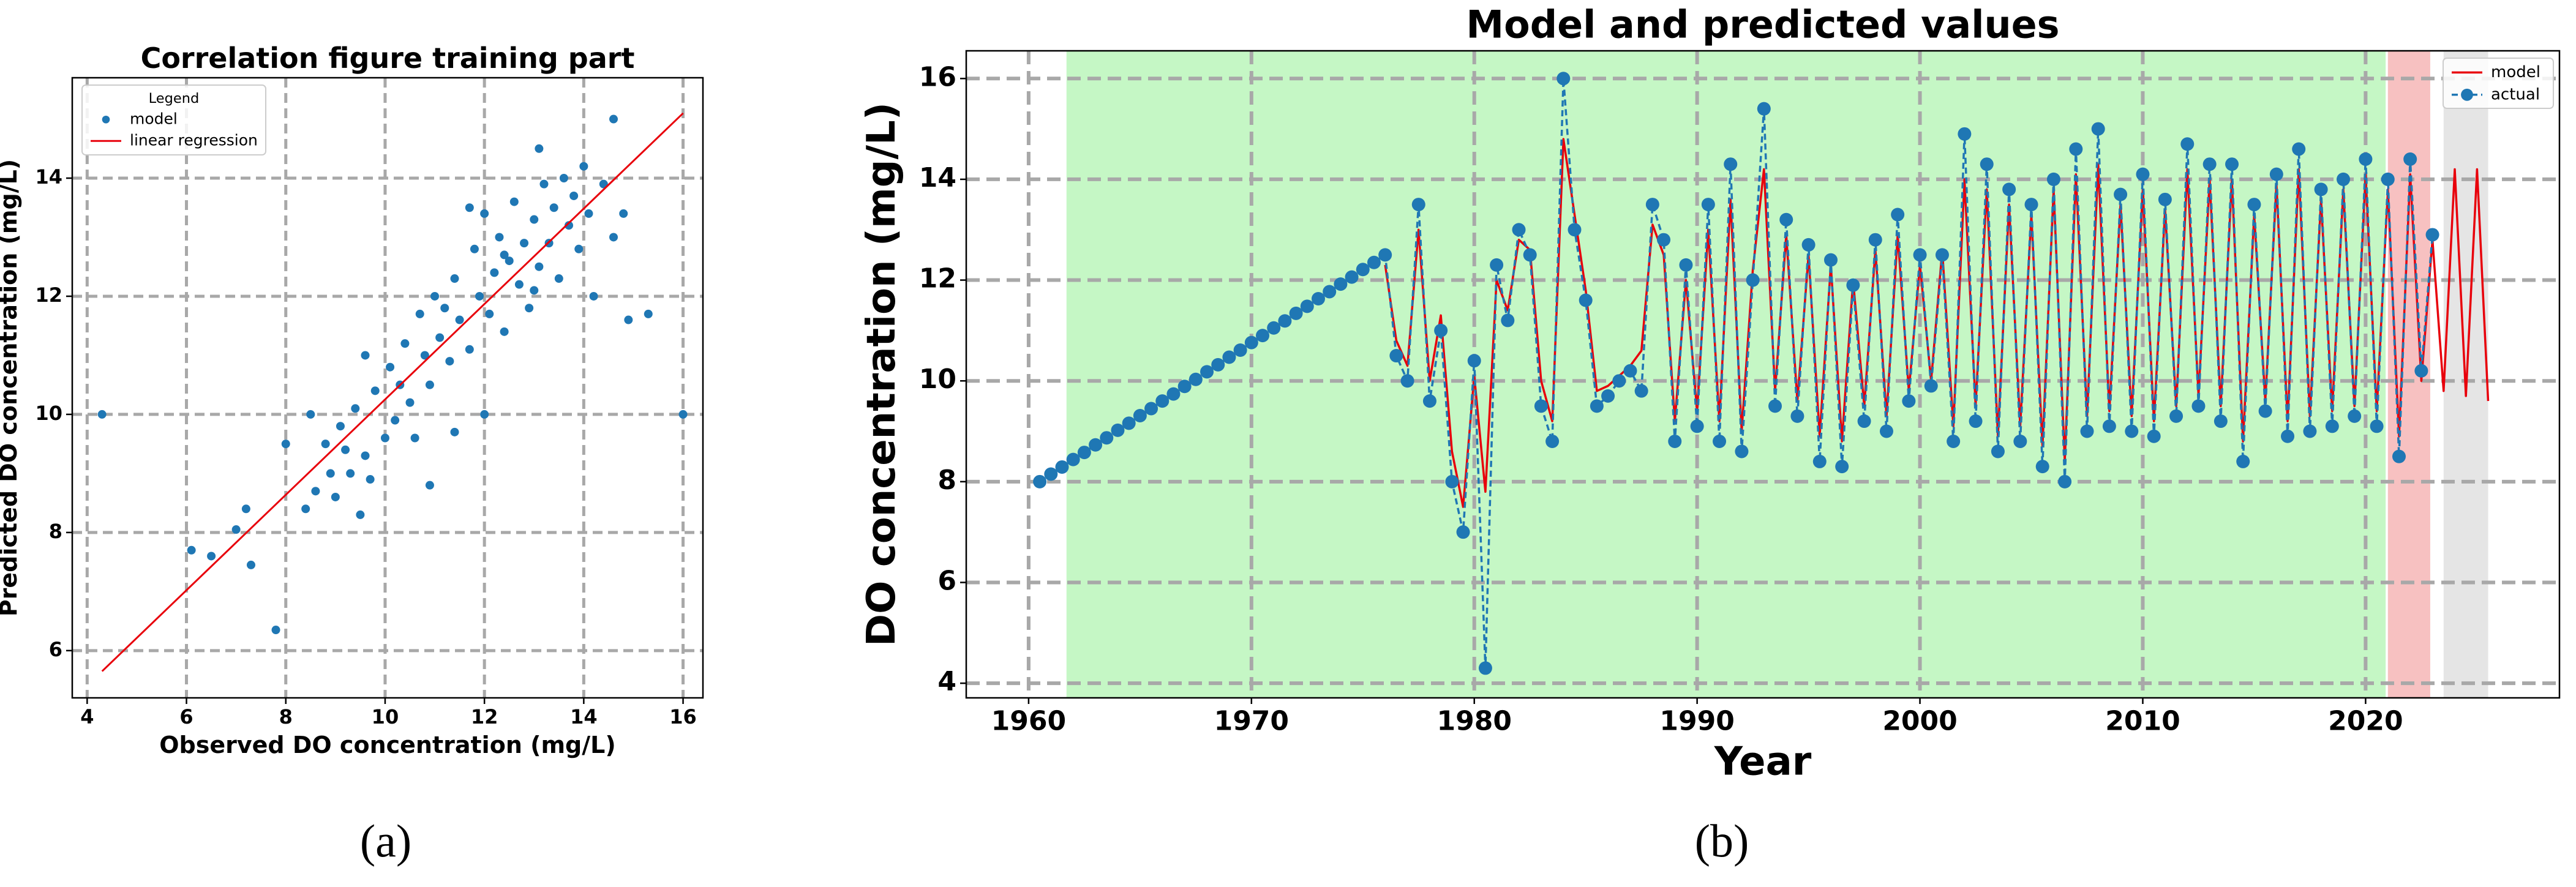 The image size is (2576, 887). What do you see at coordinates (947, 681) in the screenshot?
I see `y-tick-label: 4` at bounding box center [947, 681].